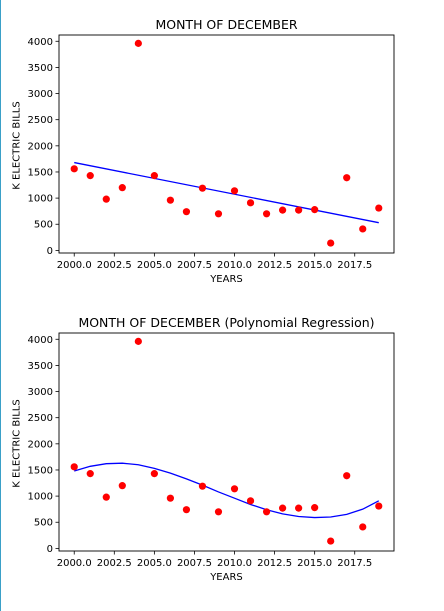  Describe the element at coordinates (226, 577) in the screenshot. I see `chart-2-xlabel: YEARS` at that location.